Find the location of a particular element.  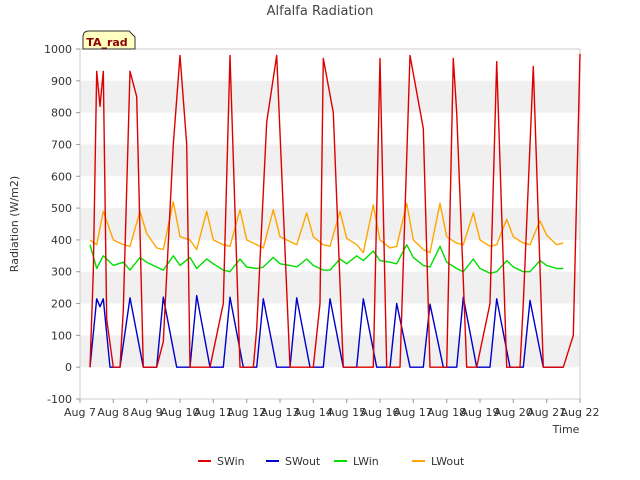

y-tick-label: 700 is located at coordinates (61, 144).